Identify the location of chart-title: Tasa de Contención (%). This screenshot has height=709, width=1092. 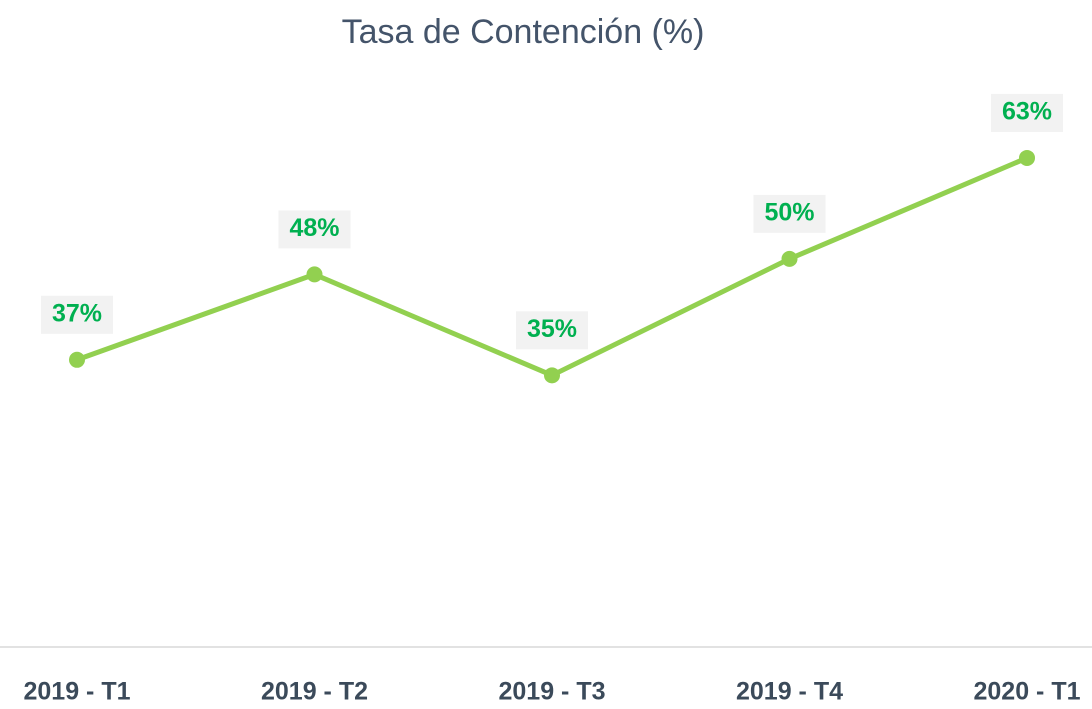
(523, 32).